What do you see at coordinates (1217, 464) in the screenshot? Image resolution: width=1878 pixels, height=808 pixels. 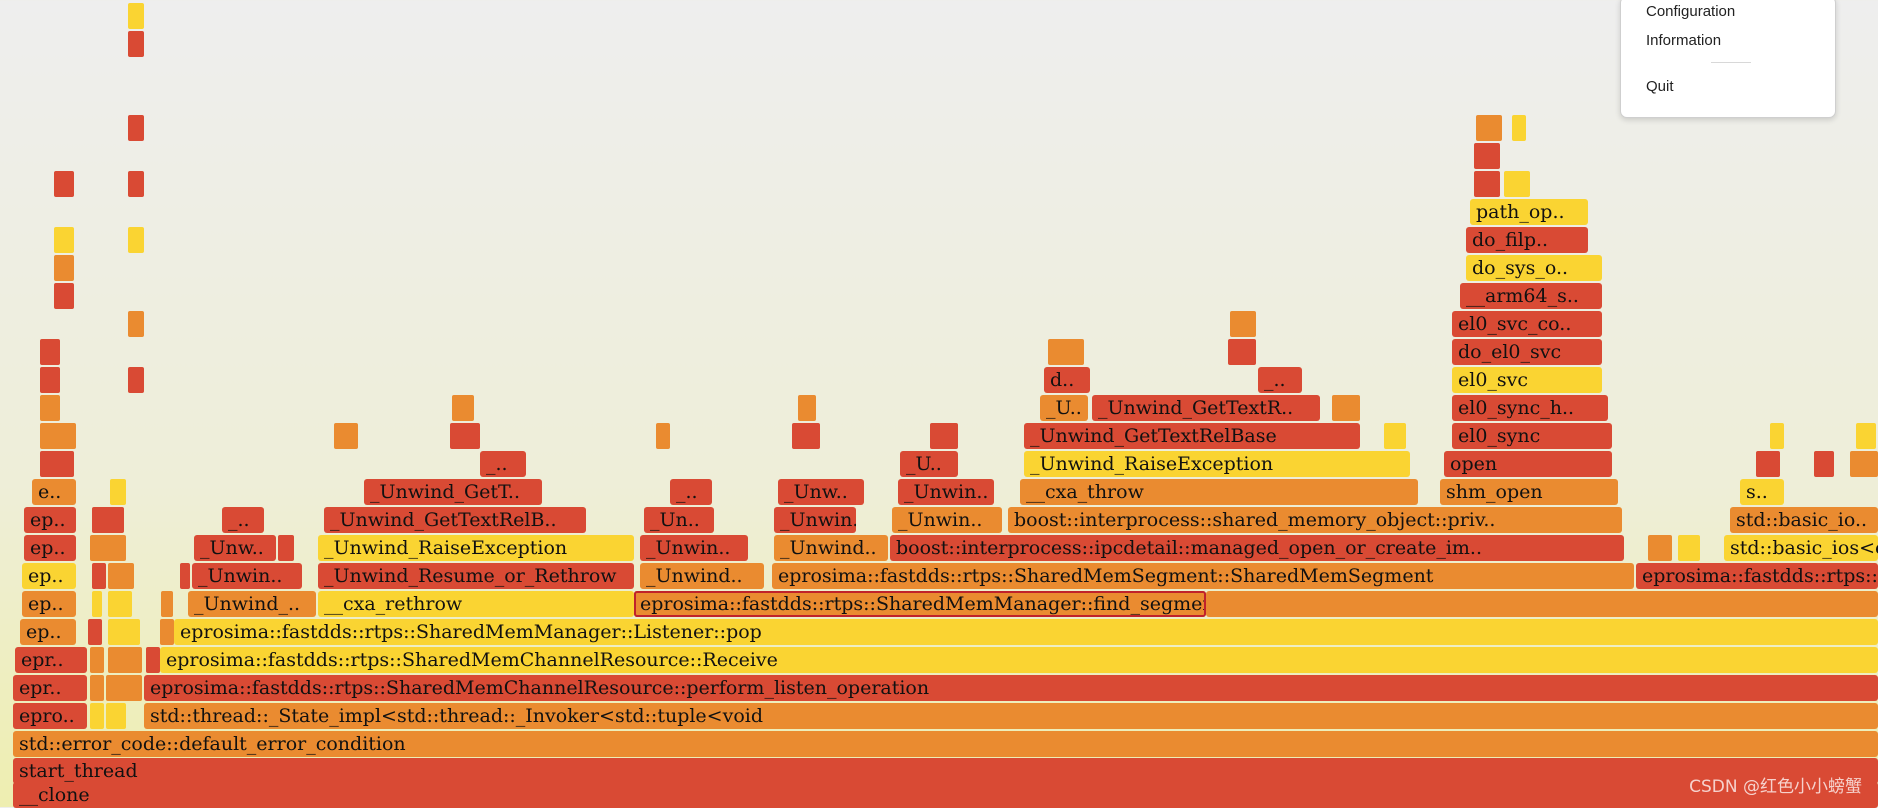 I see `frame-unwind-raise-exception-2: _Unwind_RaiseException` at bounding box center [1217, 464].